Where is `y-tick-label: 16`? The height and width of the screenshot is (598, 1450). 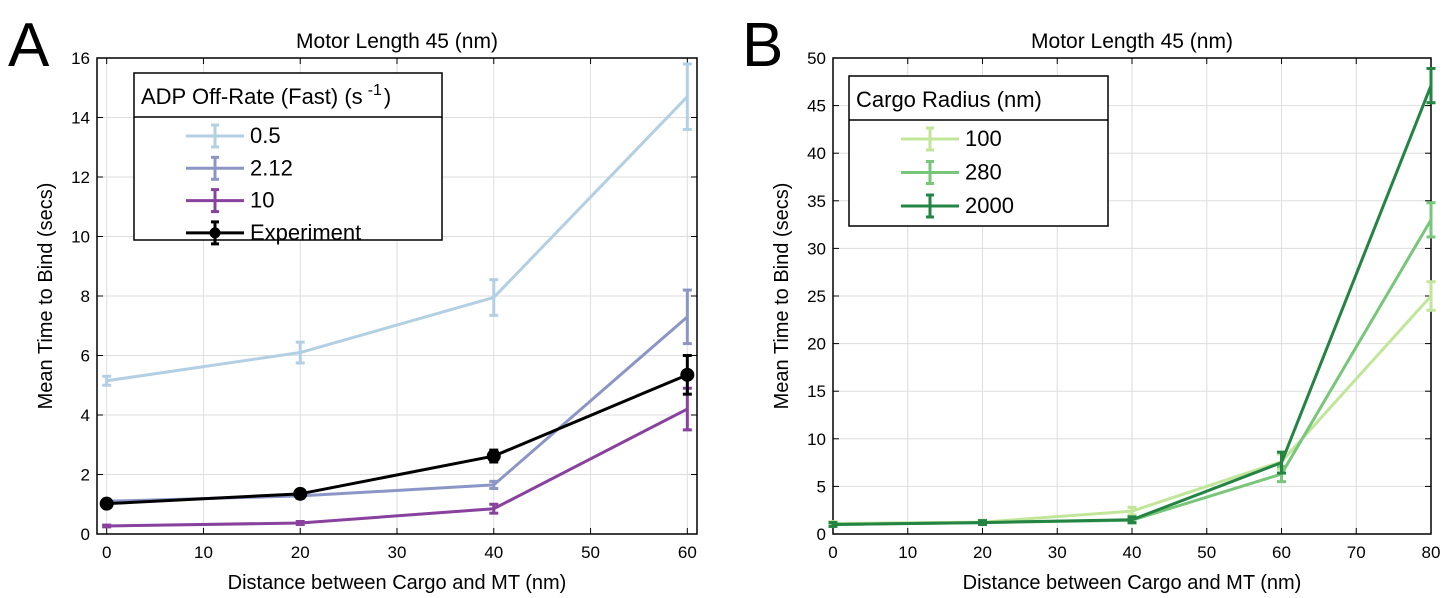 y-tick-label: 16 is located at coordinates (80, 58).